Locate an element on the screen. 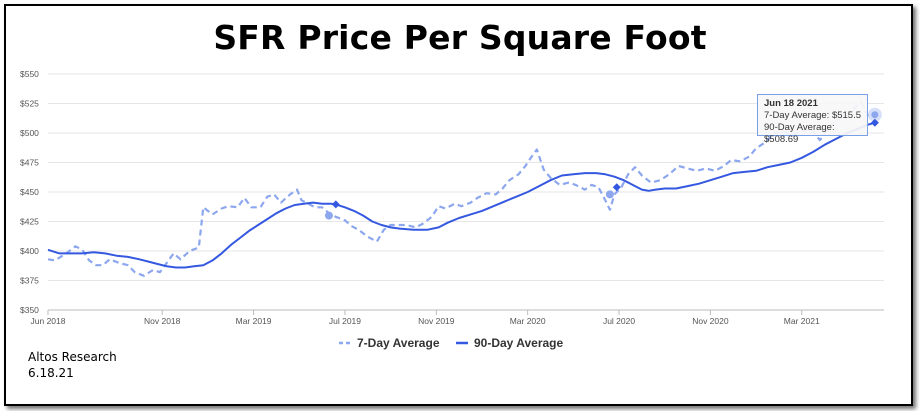  legend: 7-Day Average 90-Day Average is located at coordinates (451, 343).